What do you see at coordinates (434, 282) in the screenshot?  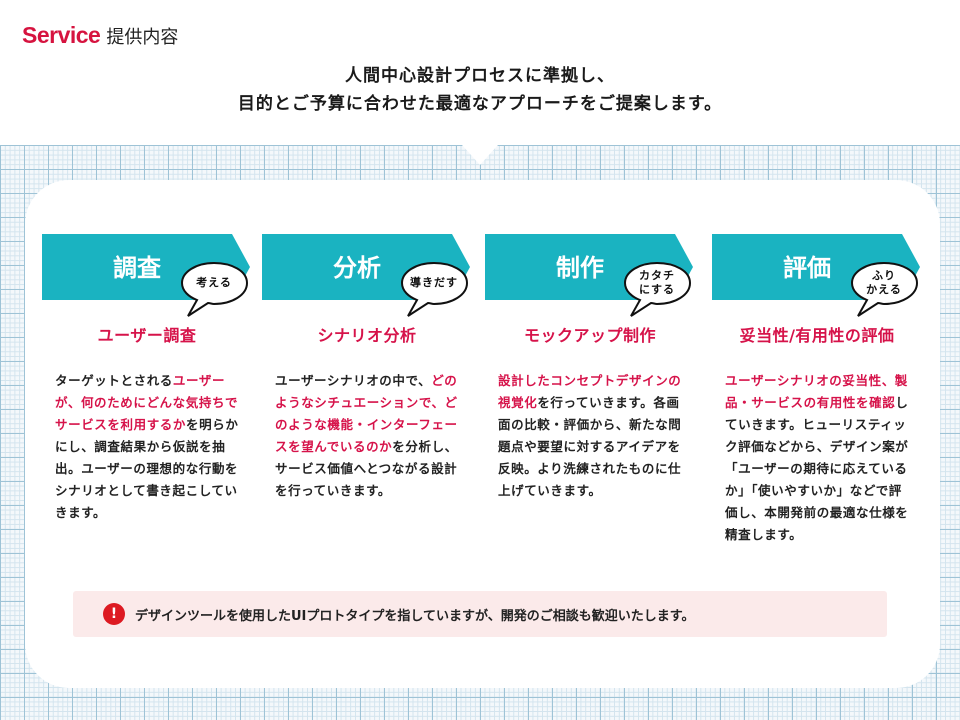 I see `bubble-line: 導きだす` at bounding box center [434, 282].